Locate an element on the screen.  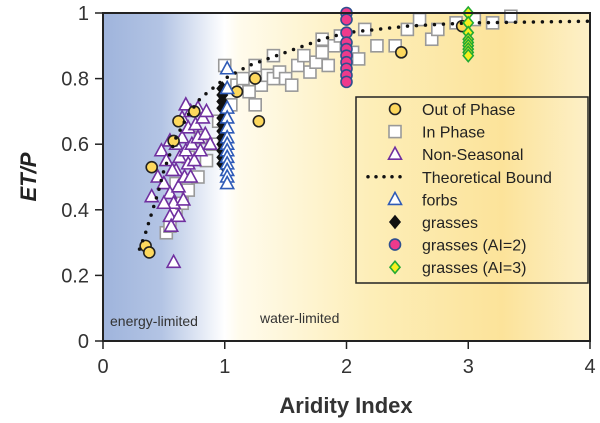
legend-label-grasses-ai-3: grasses (AI=3) is located at coordinates (474, 268).